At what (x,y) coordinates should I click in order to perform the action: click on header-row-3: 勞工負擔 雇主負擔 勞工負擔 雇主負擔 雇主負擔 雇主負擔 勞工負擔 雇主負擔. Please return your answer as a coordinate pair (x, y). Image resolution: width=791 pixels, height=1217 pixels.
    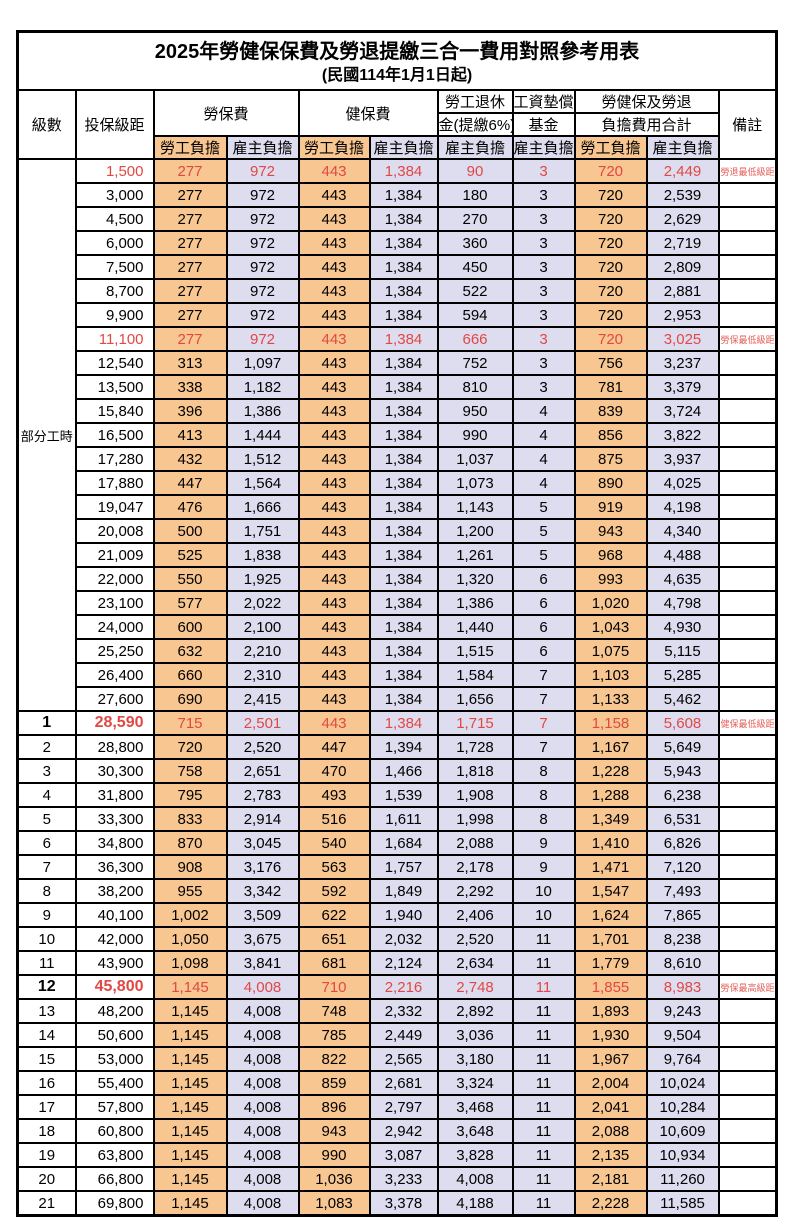
    Looking at the image, I should click on (397, 147).